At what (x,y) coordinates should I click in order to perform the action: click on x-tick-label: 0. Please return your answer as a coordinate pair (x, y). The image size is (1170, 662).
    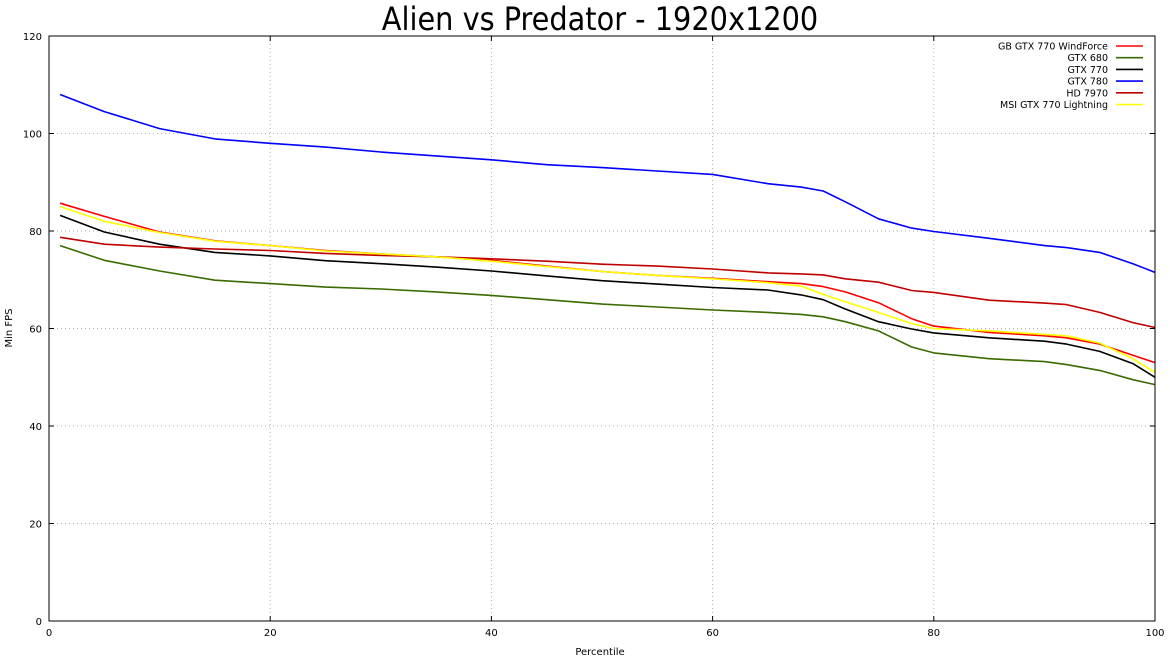
    Looking at the image, I should click on (49, 633).